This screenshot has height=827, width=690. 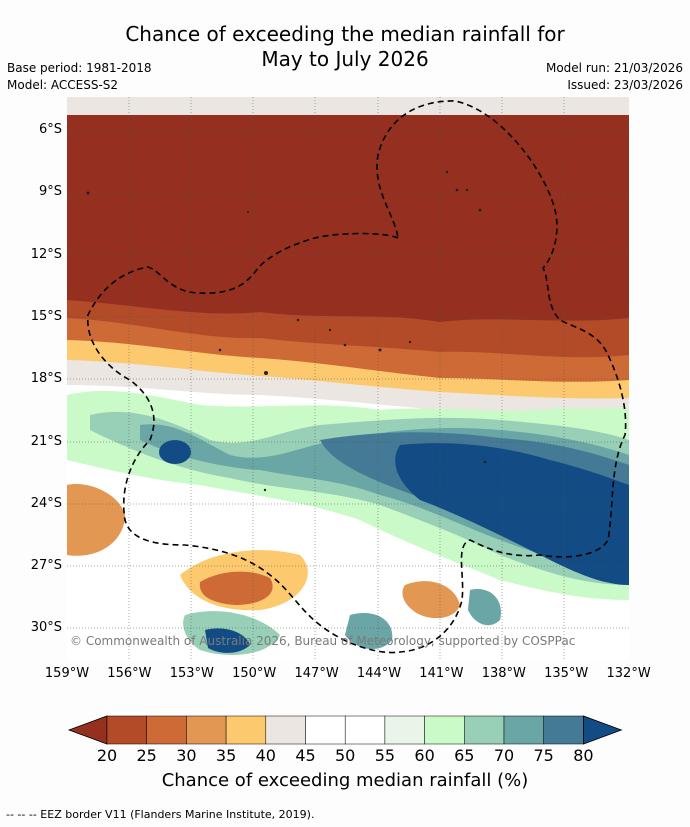 What do you see at coordinates (129, 673) in the screenshot?
I see `longitude-label: 156°W` at bounding box center [129, 673].